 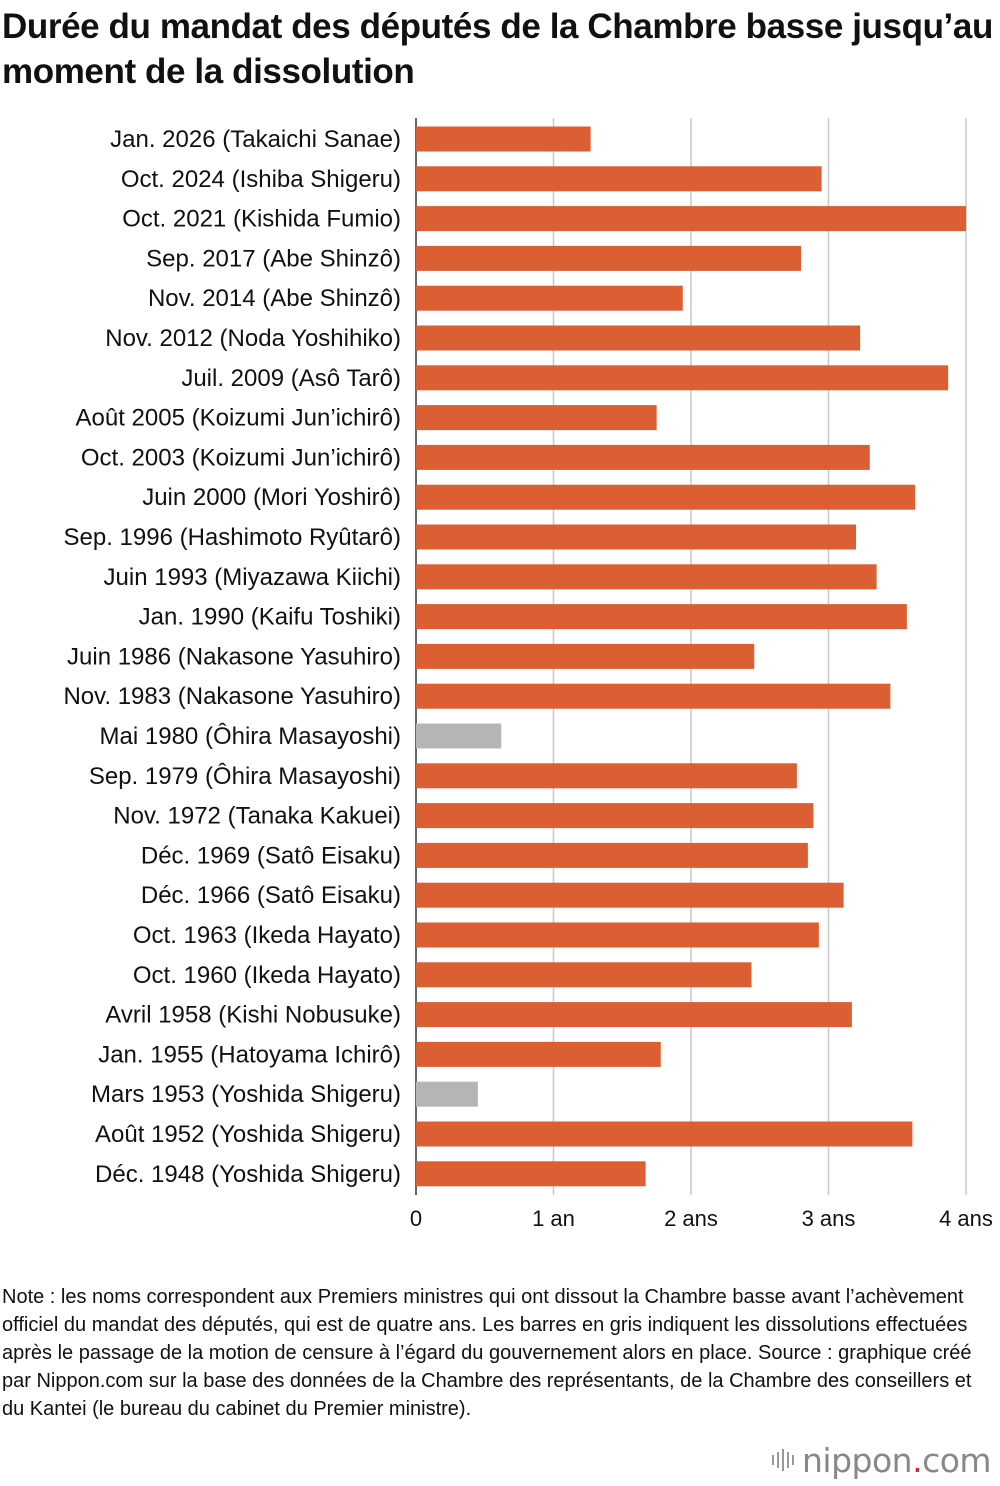 I want to click on x-axis-ticks: 0 1 an 2 ans 3 ans 4 ans, so click(x=701, y=1218).